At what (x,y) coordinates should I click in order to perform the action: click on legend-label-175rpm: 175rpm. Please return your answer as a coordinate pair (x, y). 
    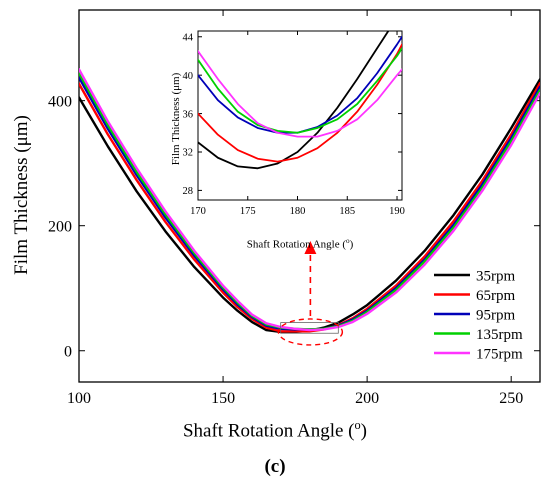
    Looking at the image, I should click on (499, 355).